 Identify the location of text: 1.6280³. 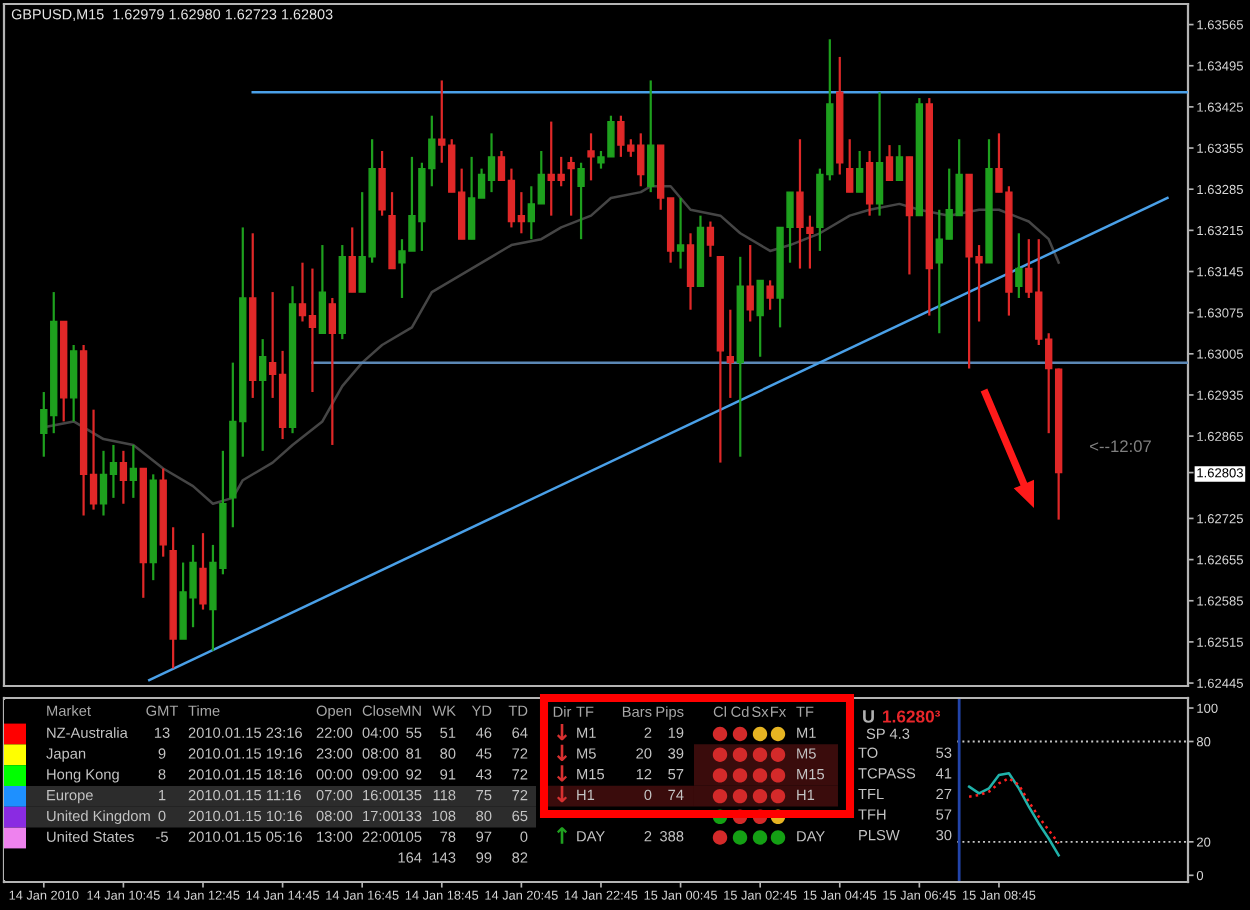
(912, 716).